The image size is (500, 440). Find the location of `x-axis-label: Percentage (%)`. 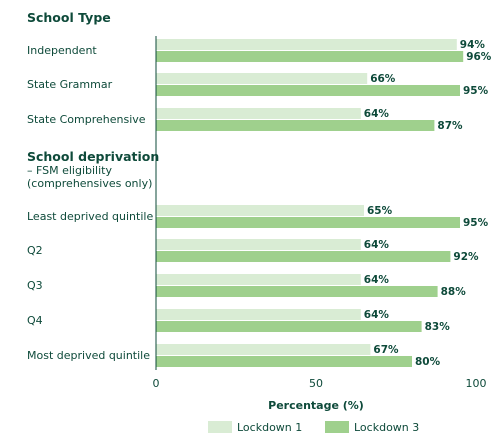

x-axis-label: Percentage (%) is located at coordinates (316, 405).